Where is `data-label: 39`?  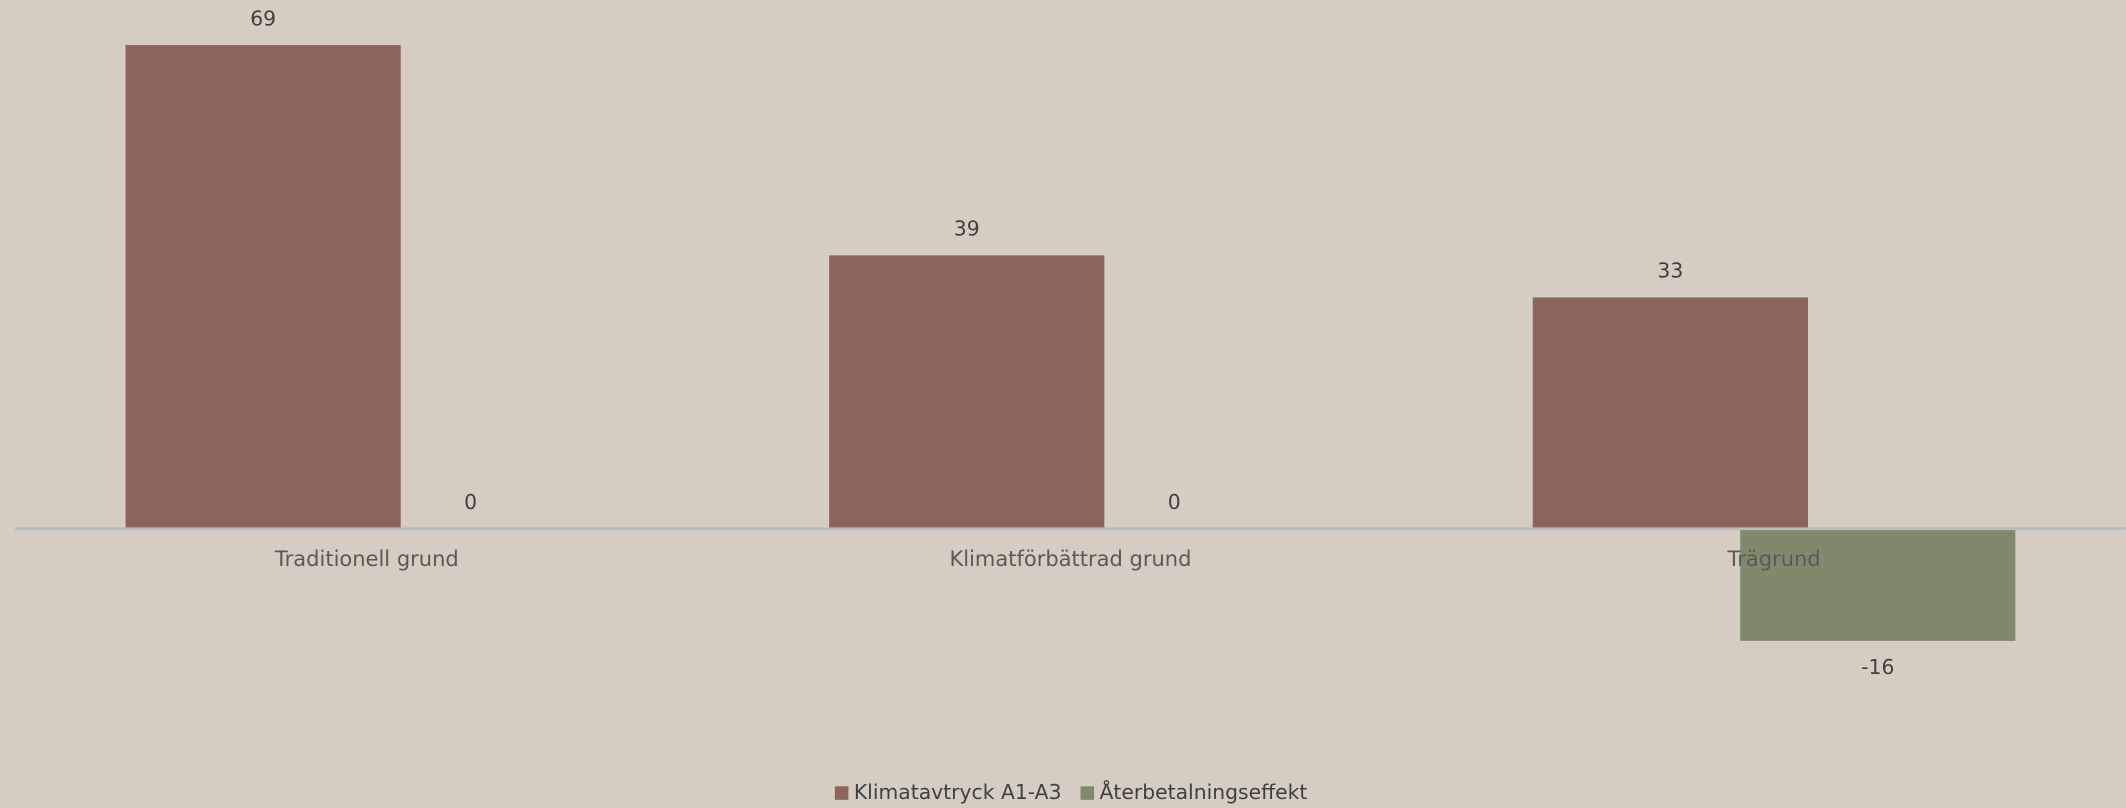 data-label: 39 is located at coordinates (967, 229).